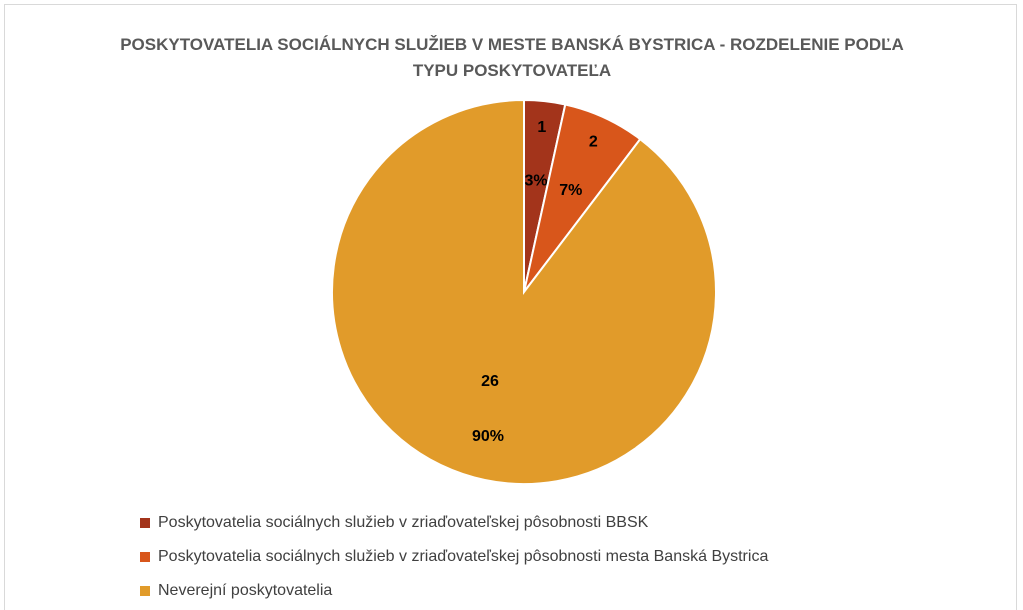 Image resolution: width=1023 pixels, height=610 pixels. Describe the element at coordinates (570, 190) in the screenshot. I see `data-label-percent: 7%` at that location.